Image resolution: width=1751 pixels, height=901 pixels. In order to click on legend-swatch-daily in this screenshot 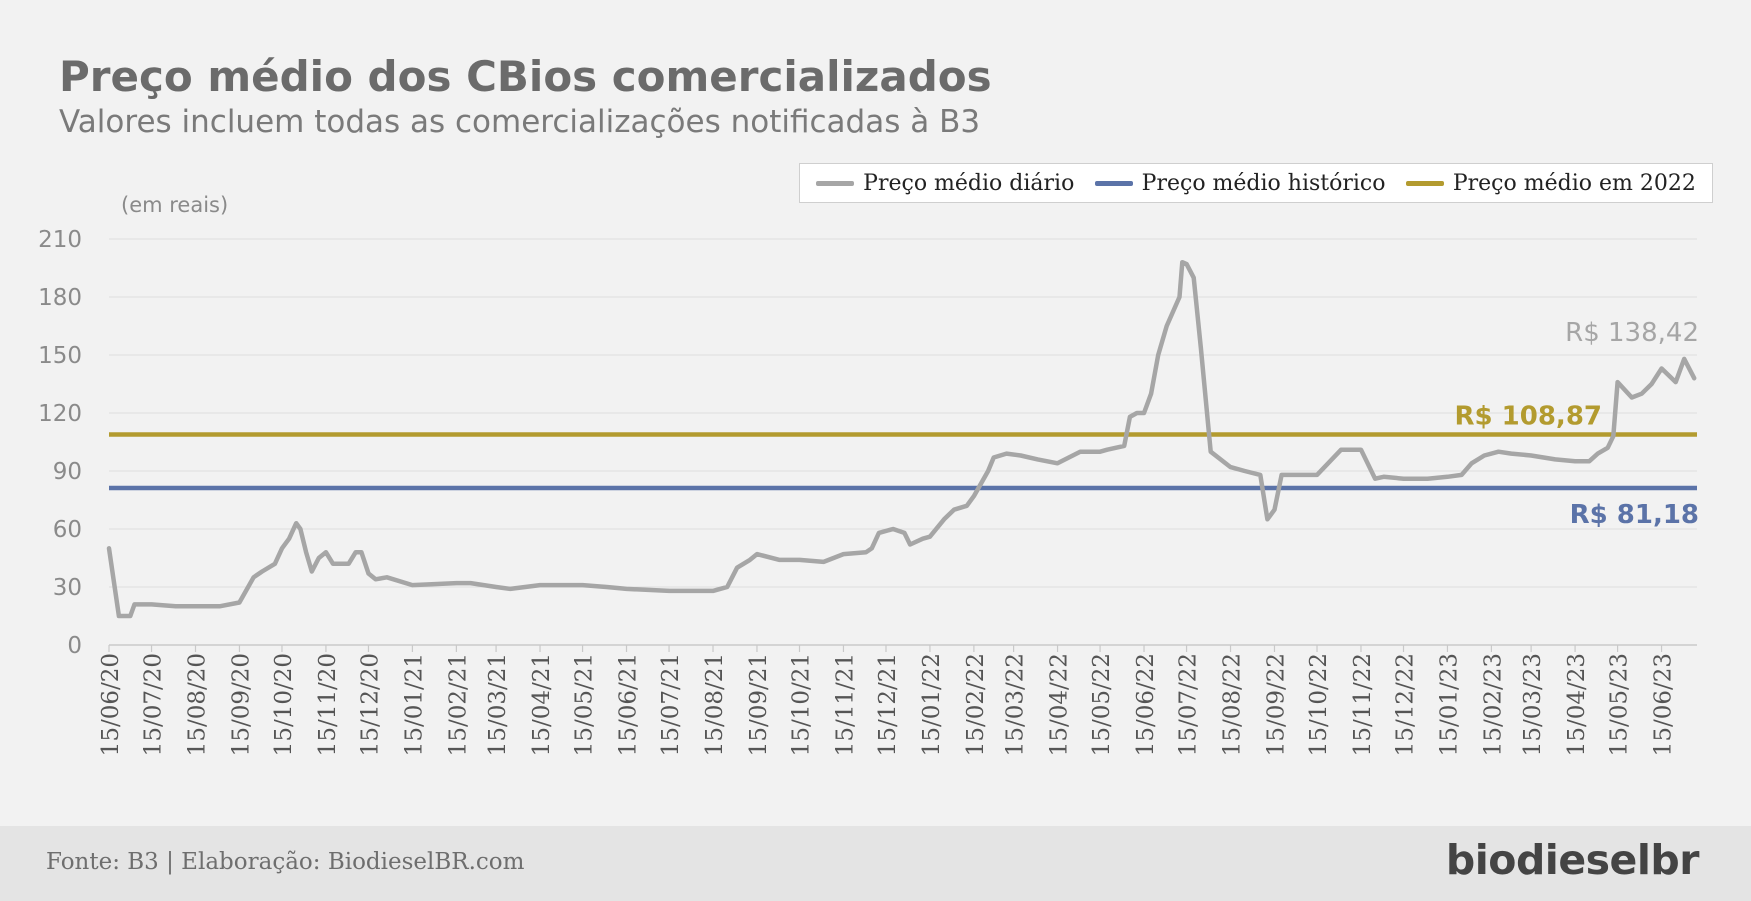, I will do `click(835, 183)`.